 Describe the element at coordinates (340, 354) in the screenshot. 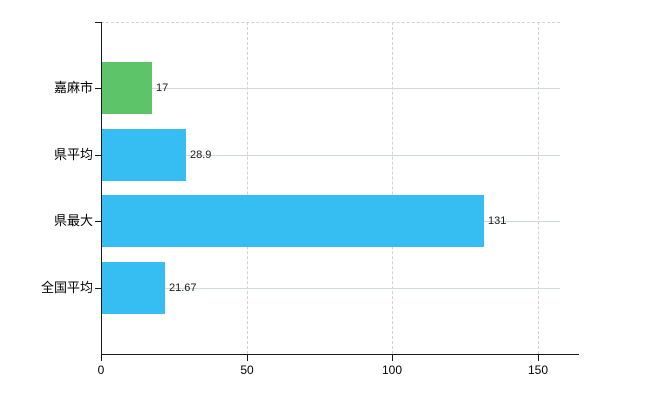

I see `x-axis-line` at that location.